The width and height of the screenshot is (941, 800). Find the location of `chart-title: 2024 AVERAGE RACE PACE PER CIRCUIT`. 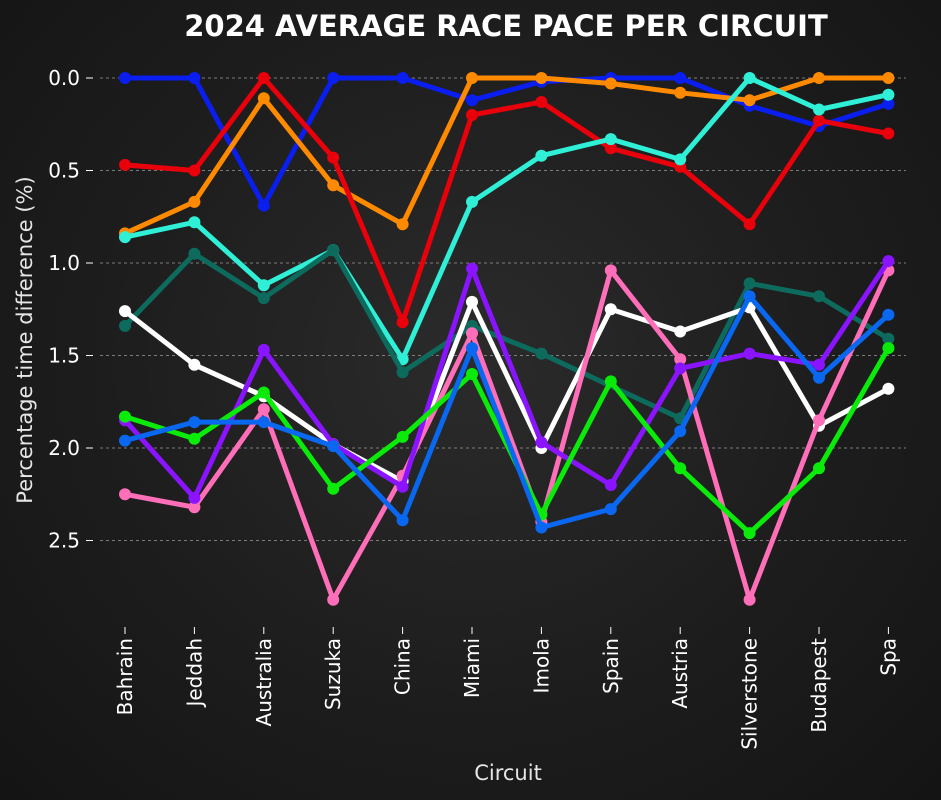

chart-title: 2024 AVERAGE RACE PACE PER CIRCUIT is located at coordinates (506, 26).